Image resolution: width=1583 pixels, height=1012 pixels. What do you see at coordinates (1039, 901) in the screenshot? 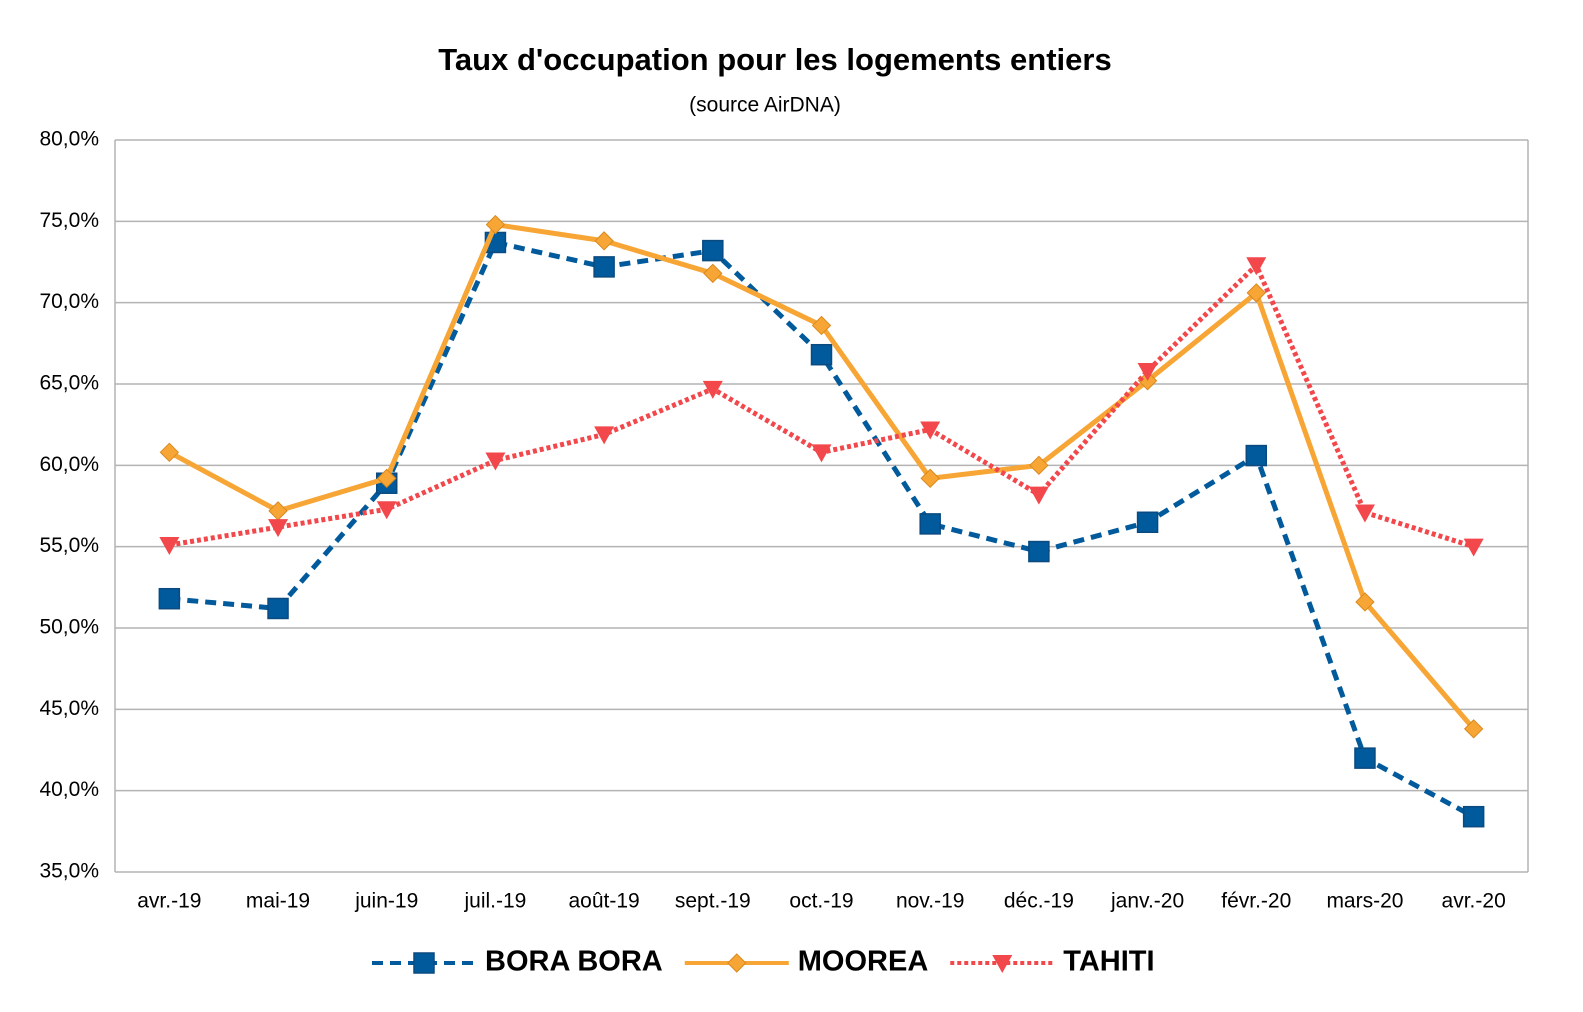
I see `x-tick-label: déc.-19` at bounding box center [1039, 901].